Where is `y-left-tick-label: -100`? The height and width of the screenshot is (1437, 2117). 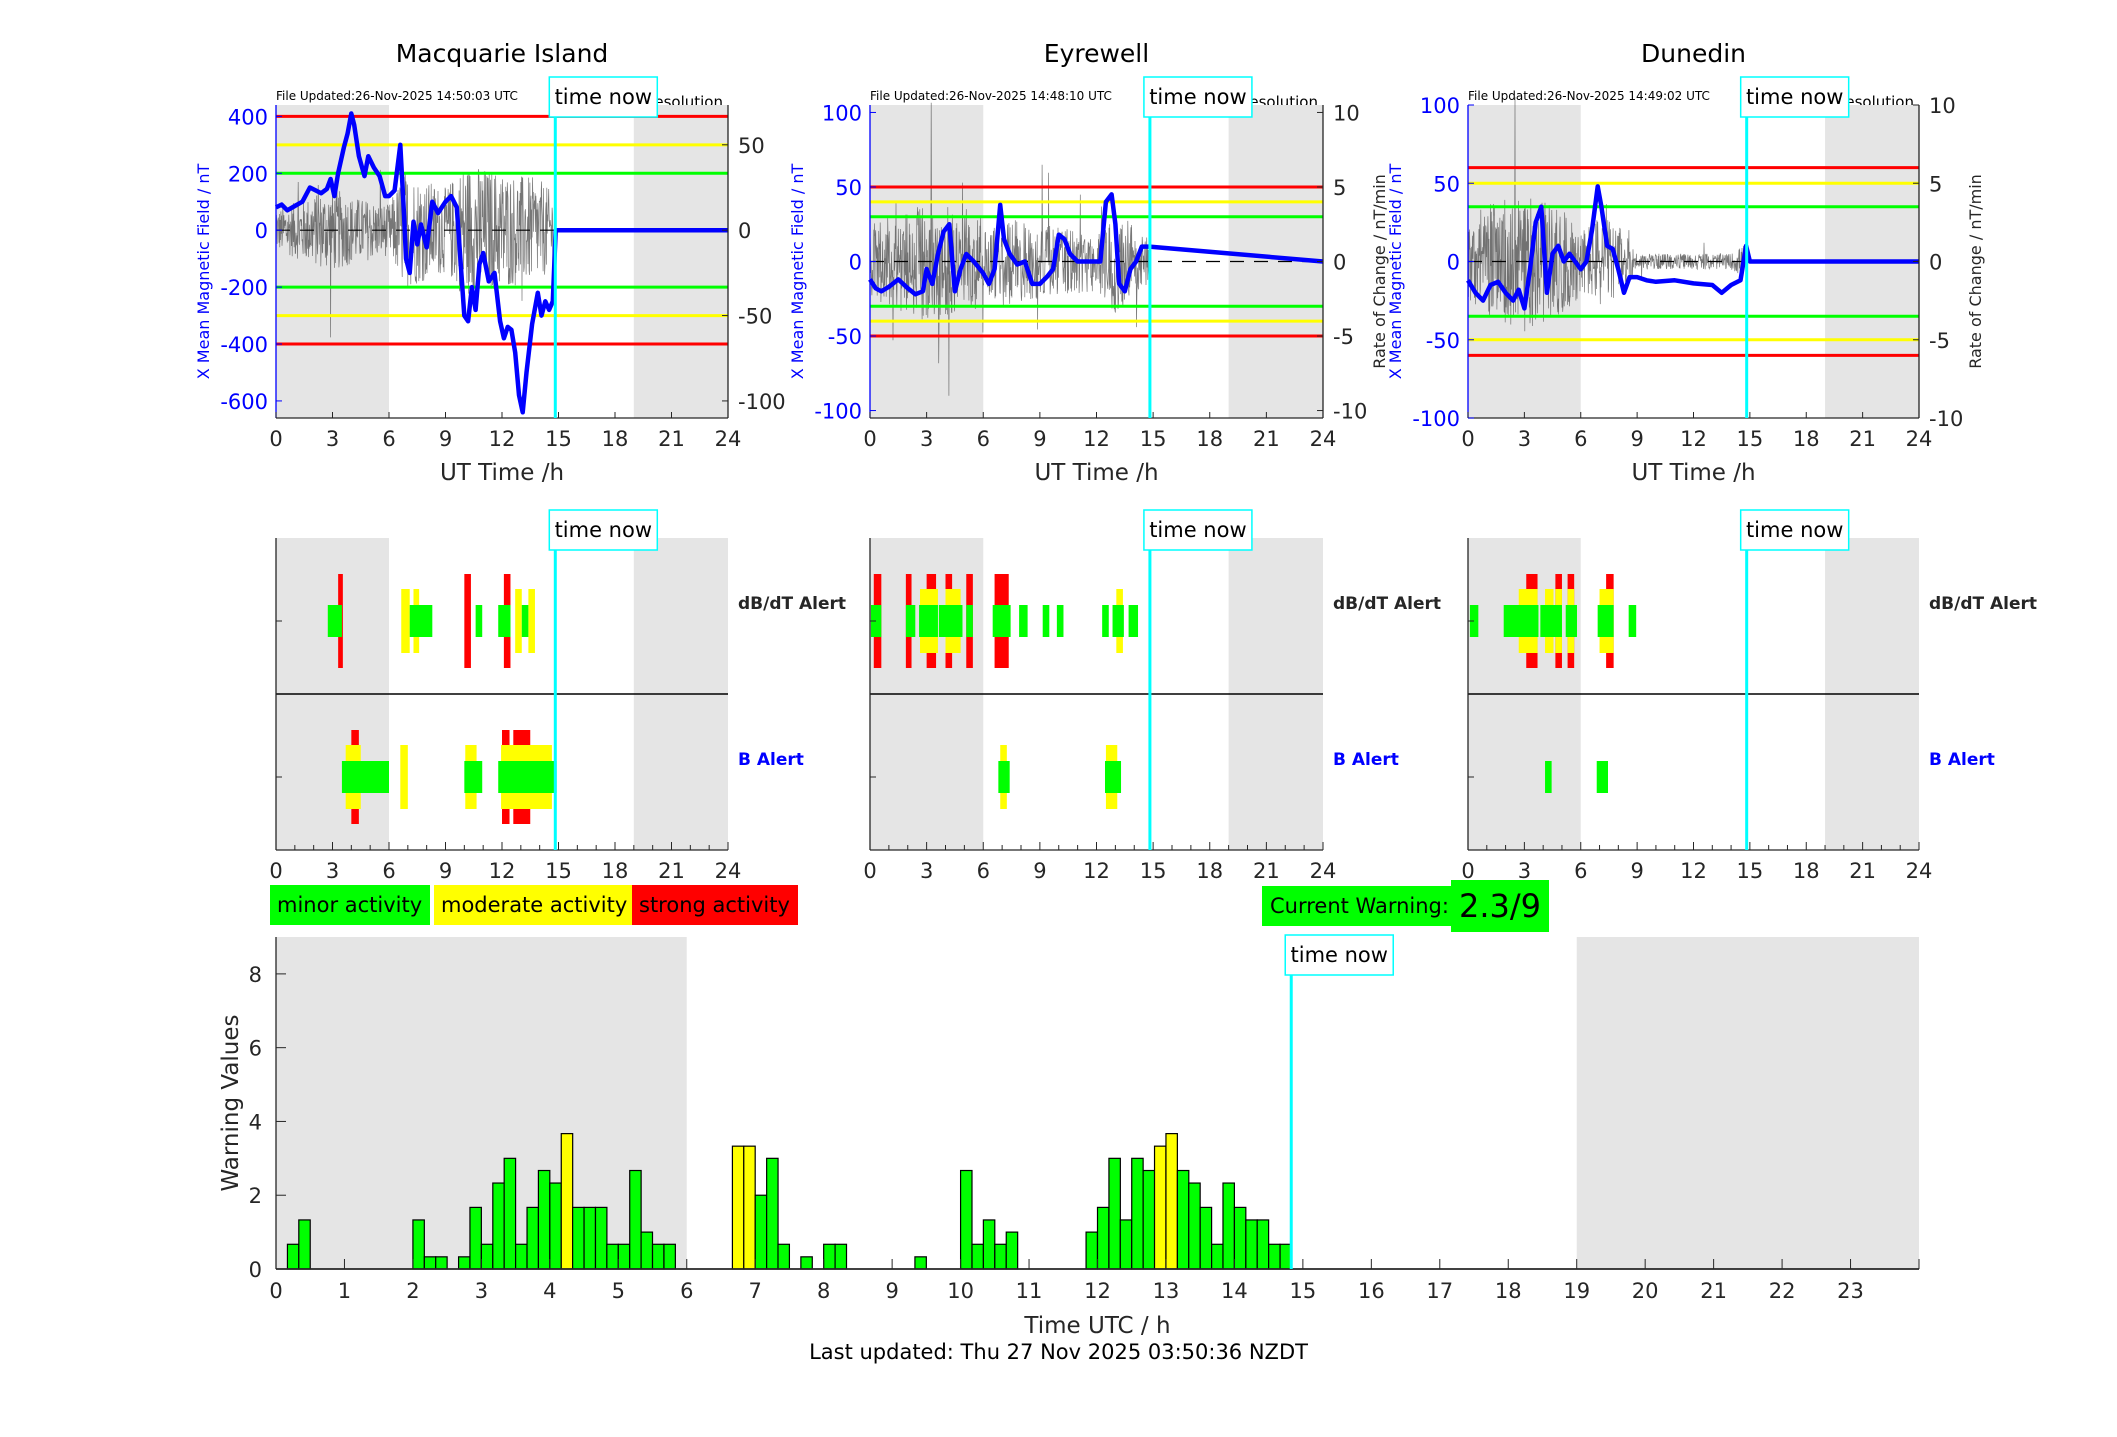
y-left-tick-label: -100 is located at coordinates (1436, 419).